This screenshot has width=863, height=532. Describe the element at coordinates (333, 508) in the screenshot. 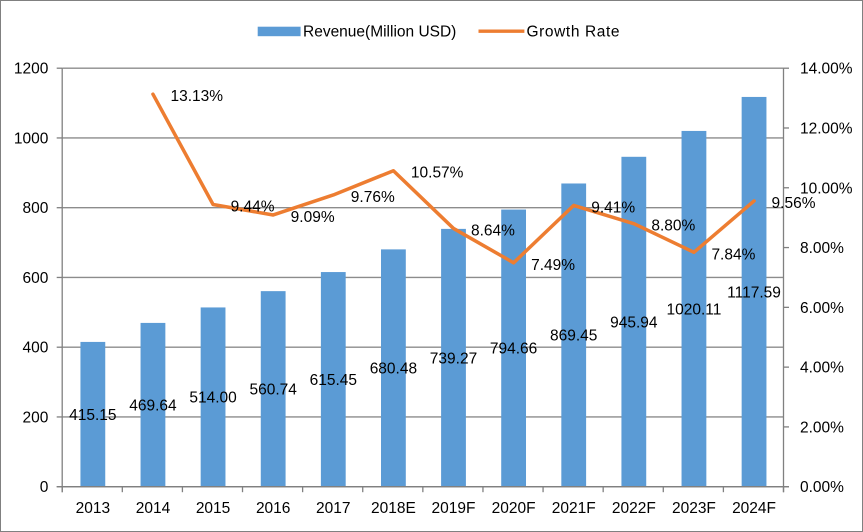

I see `svg-text: 2017` at that location.